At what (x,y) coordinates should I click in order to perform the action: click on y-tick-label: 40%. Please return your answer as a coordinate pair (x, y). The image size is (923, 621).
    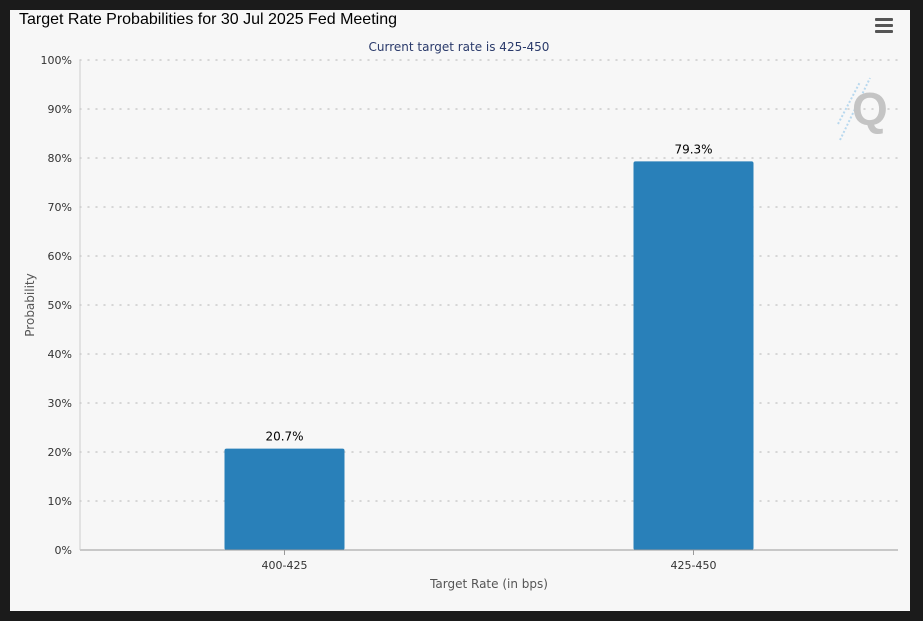
    Looking at the image, I should click on (60, 354).